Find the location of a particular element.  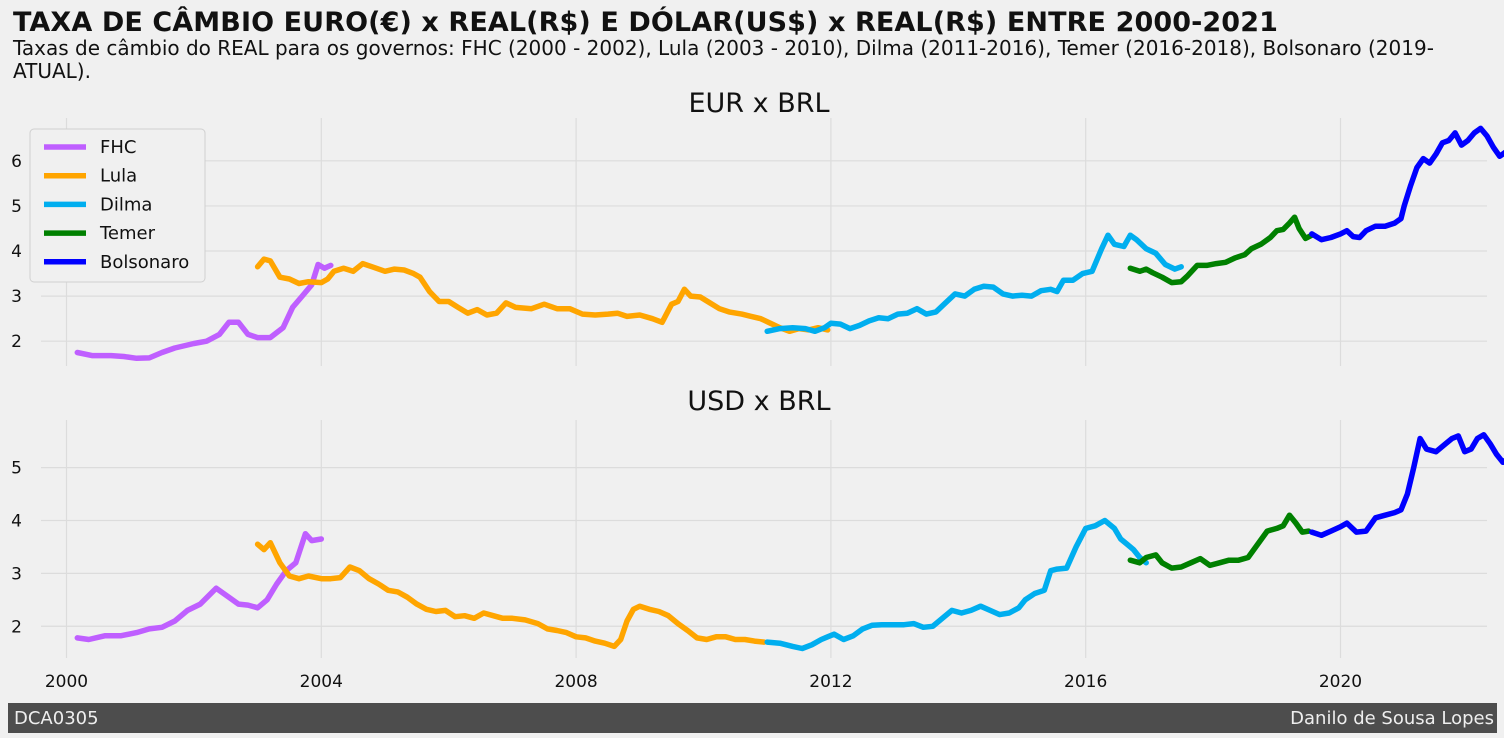

x-tick-label: 2004 is located at coordinates (321, 682).